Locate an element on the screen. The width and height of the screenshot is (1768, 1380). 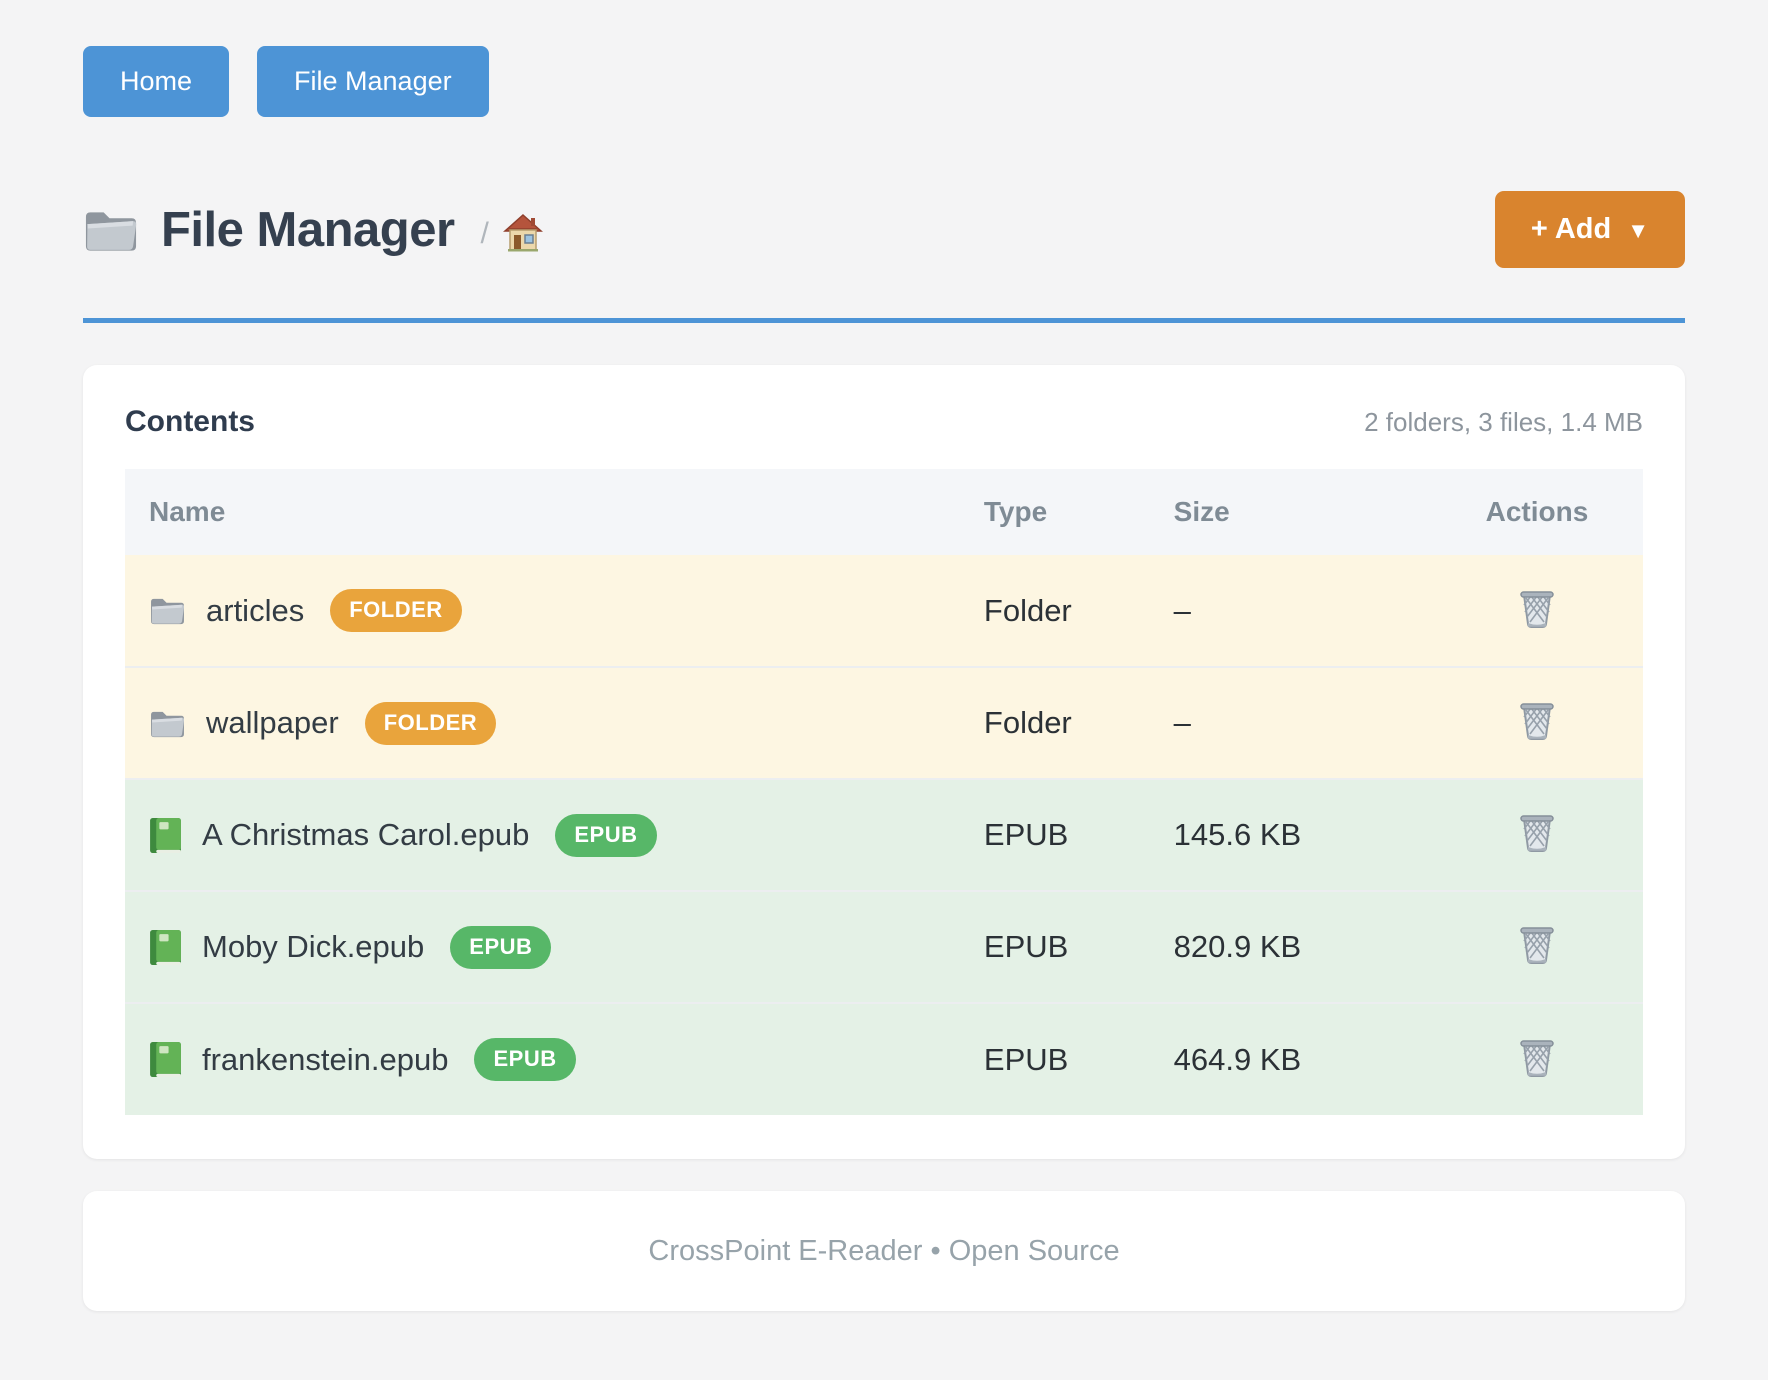
page-title: File Manager is located at coordinates (308, 229).